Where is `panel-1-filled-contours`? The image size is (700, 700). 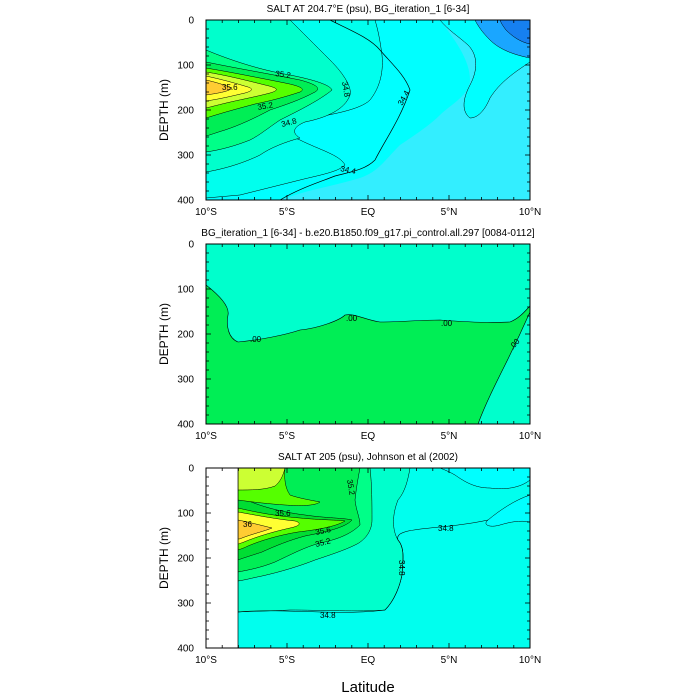
panel-1-filled-contours is located at coordinates (368, 110).